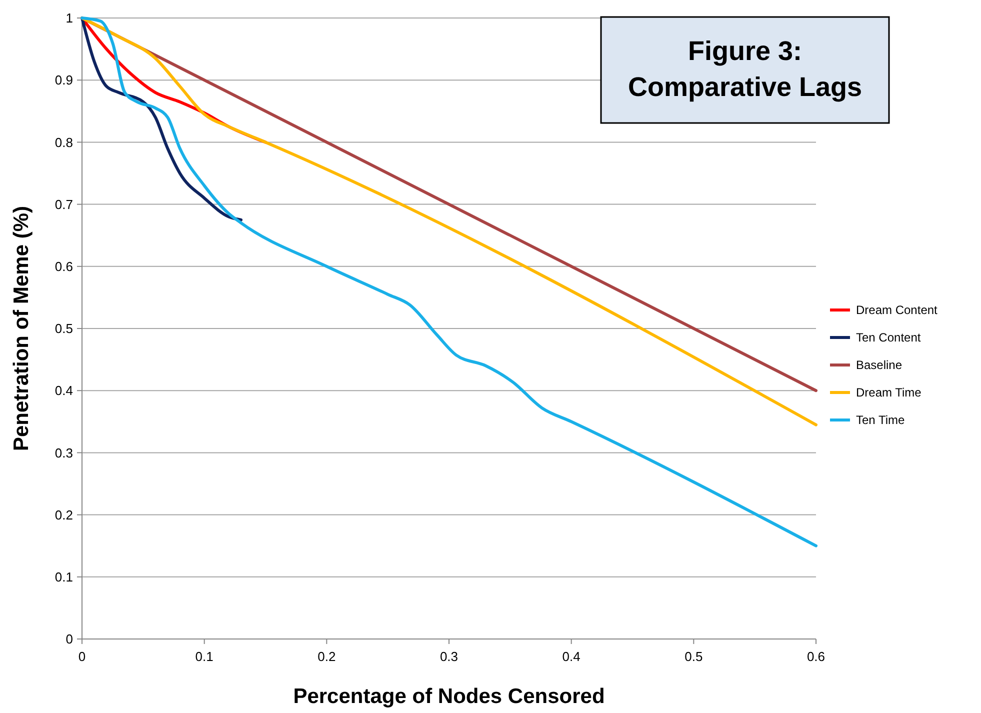 The image size is (981, 713). I want to click on y-tick-label: 0.8, so click(63, 142).